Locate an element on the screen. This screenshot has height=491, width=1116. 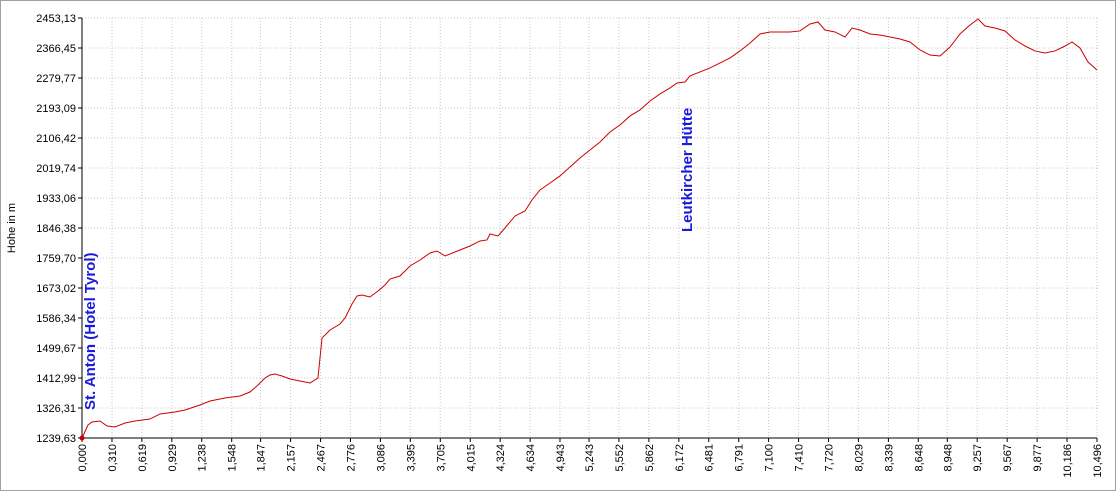
x-tick-label: 1,847 is located at coordinates (262, 458).